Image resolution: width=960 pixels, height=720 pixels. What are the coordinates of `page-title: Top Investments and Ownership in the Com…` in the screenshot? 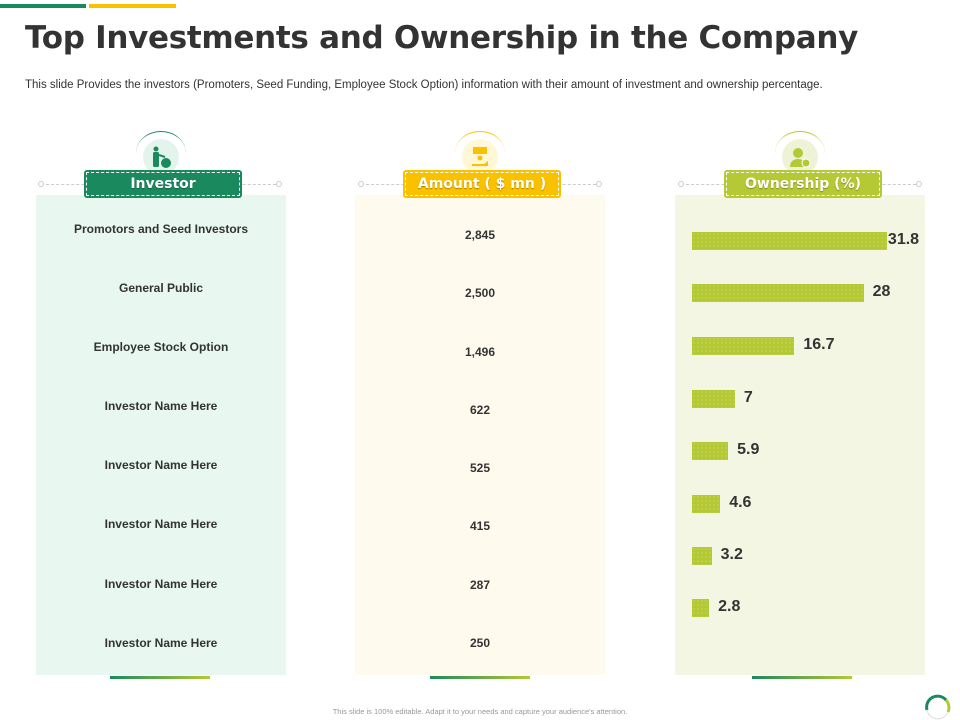 It's located at (442, 38).